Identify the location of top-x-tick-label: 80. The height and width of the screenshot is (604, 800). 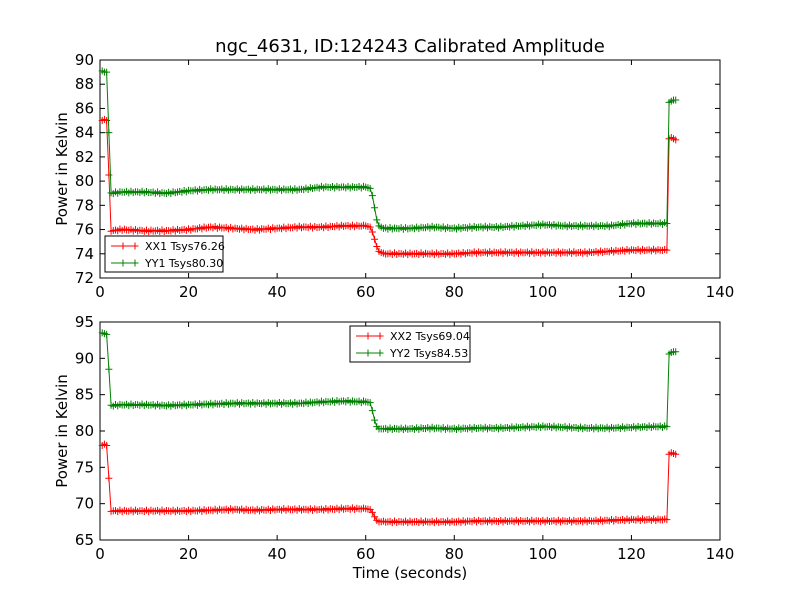
(454, 292).